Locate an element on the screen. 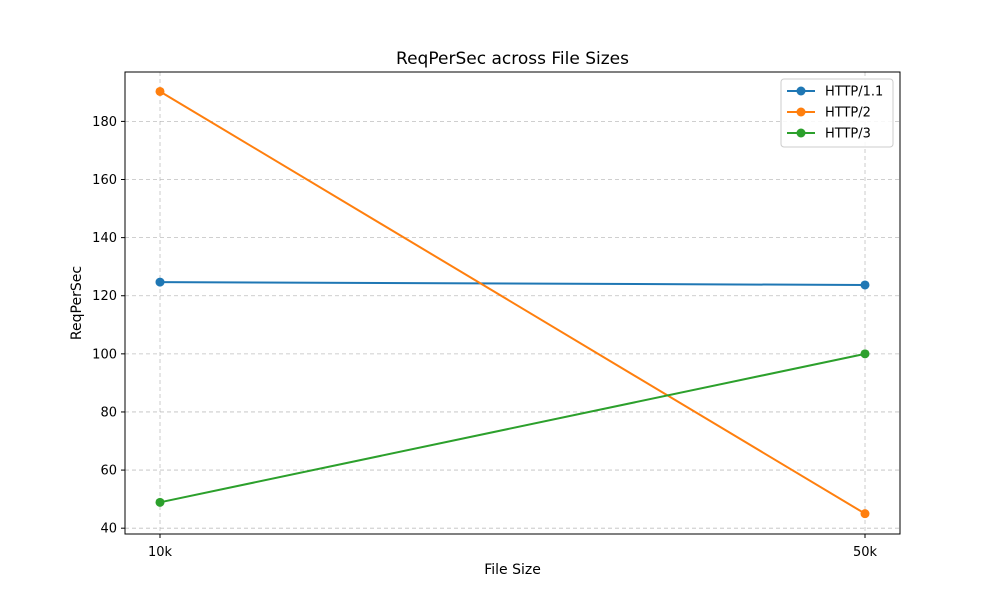  y-axis-label: ReqPerSec is located at coordinates (77, 303).